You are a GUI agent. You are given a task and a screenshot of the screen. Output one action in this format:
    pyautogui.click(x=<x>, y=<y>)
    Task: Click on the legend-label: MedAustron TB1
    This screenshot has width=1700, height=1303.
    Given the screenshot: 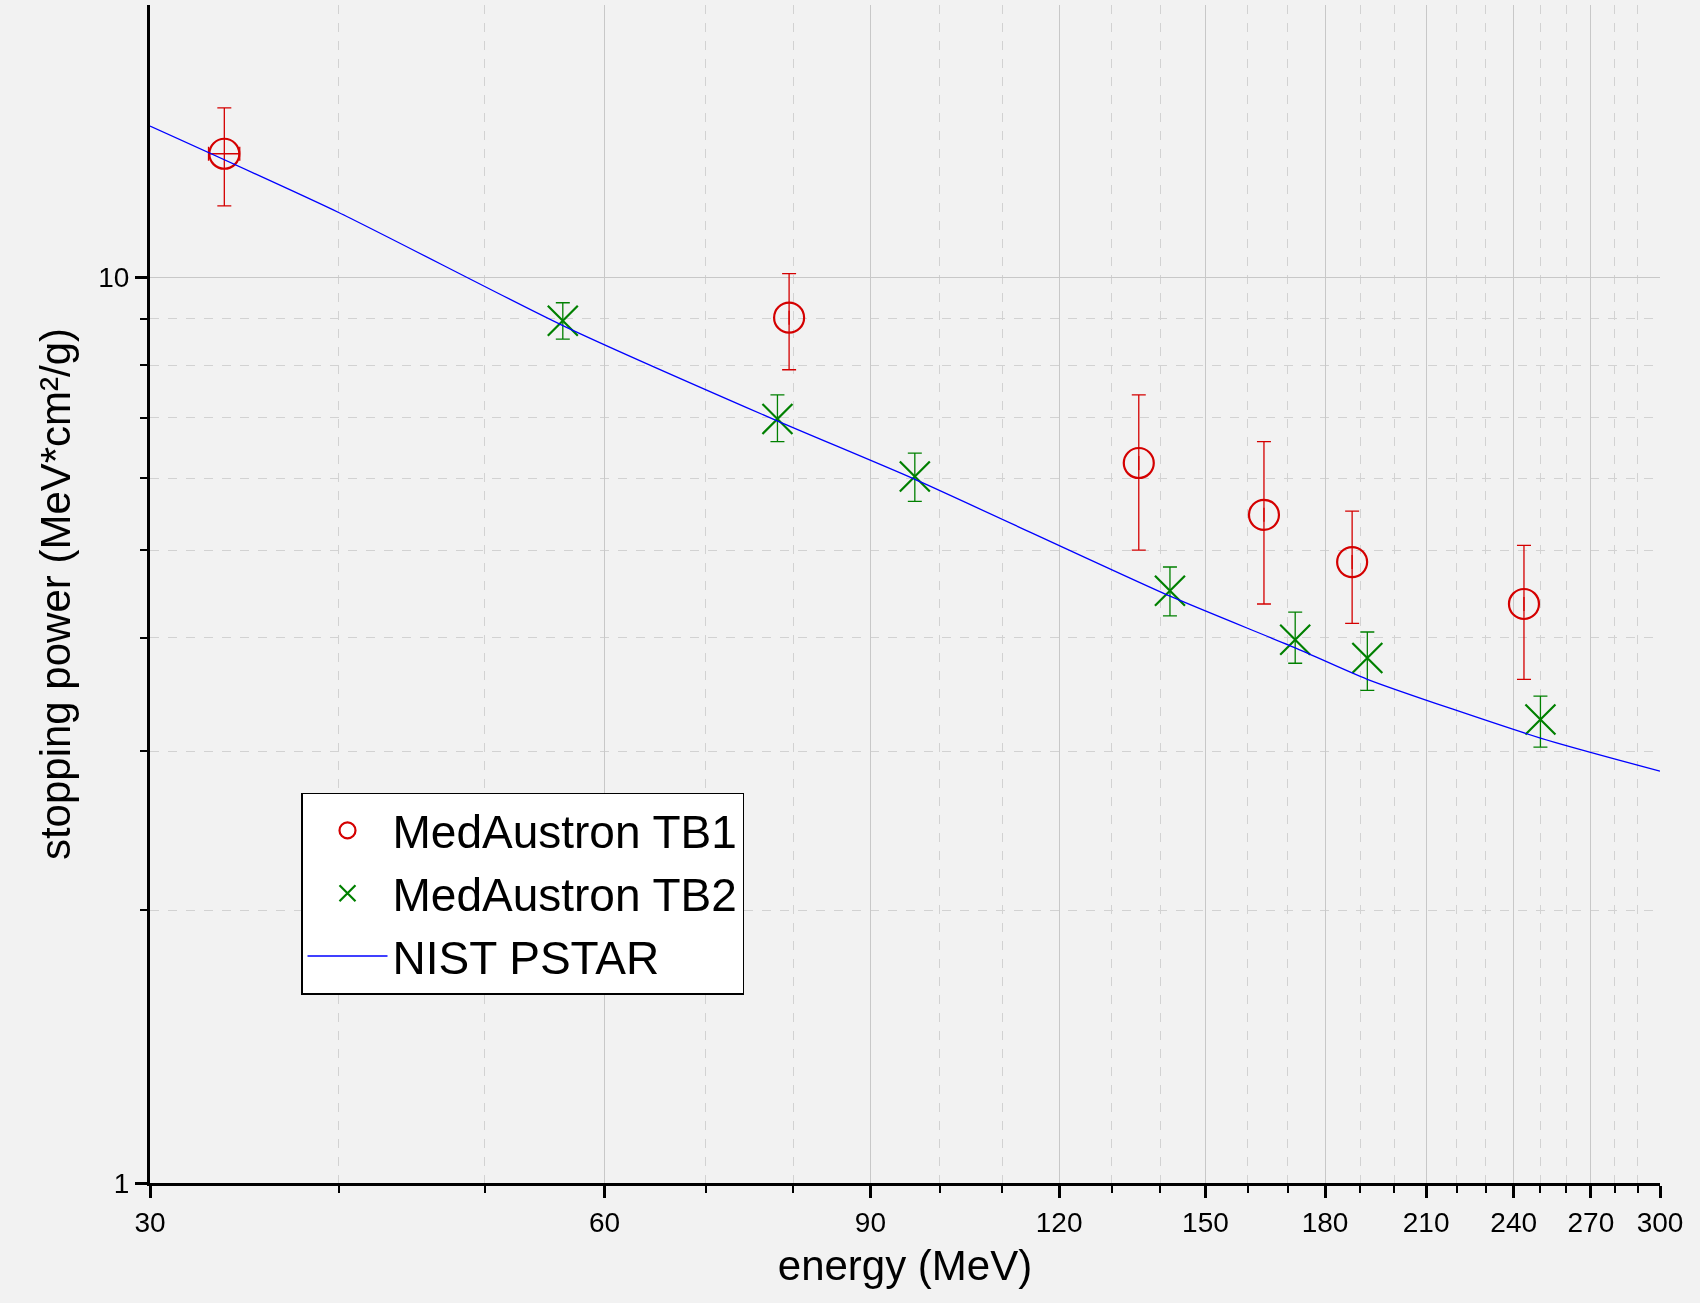 What is the action you would take?
    pyautogui.click(x=564, y=832)
    